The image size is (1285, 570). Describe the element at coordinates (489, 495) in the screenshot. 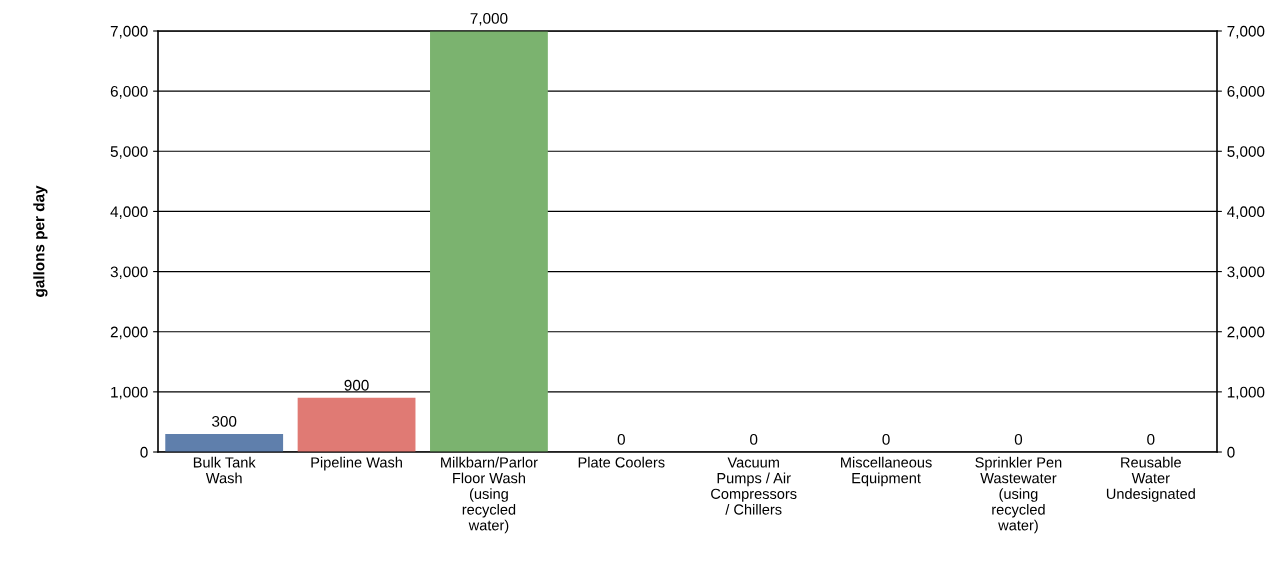

I see `x-tick-label: Milkbarn/Parlor Floor Wash (using recycled water)` at that location.